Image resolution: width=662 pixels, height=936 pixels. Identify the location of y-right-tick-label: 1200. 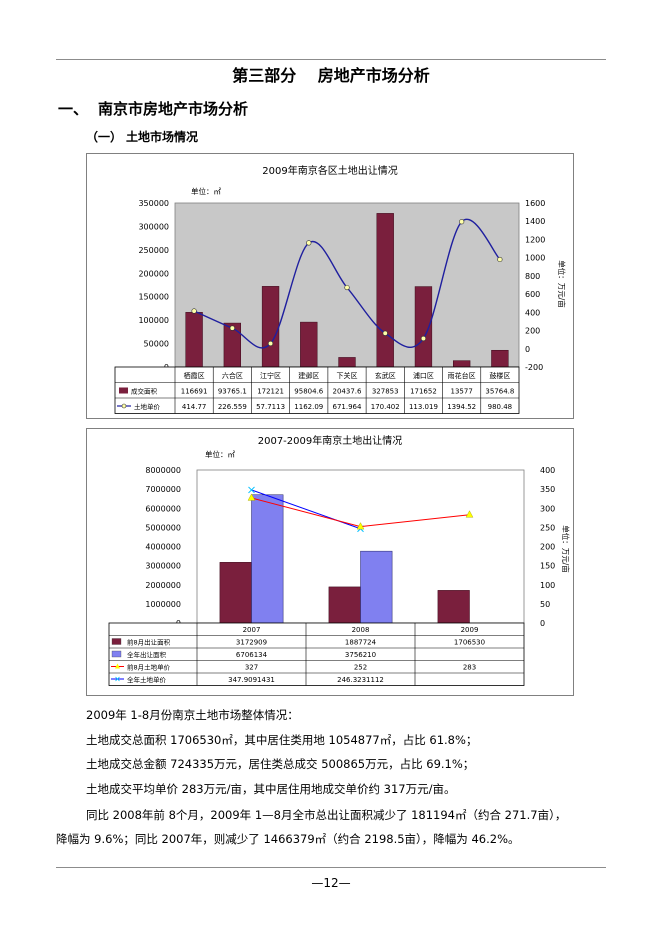
(535, 239).